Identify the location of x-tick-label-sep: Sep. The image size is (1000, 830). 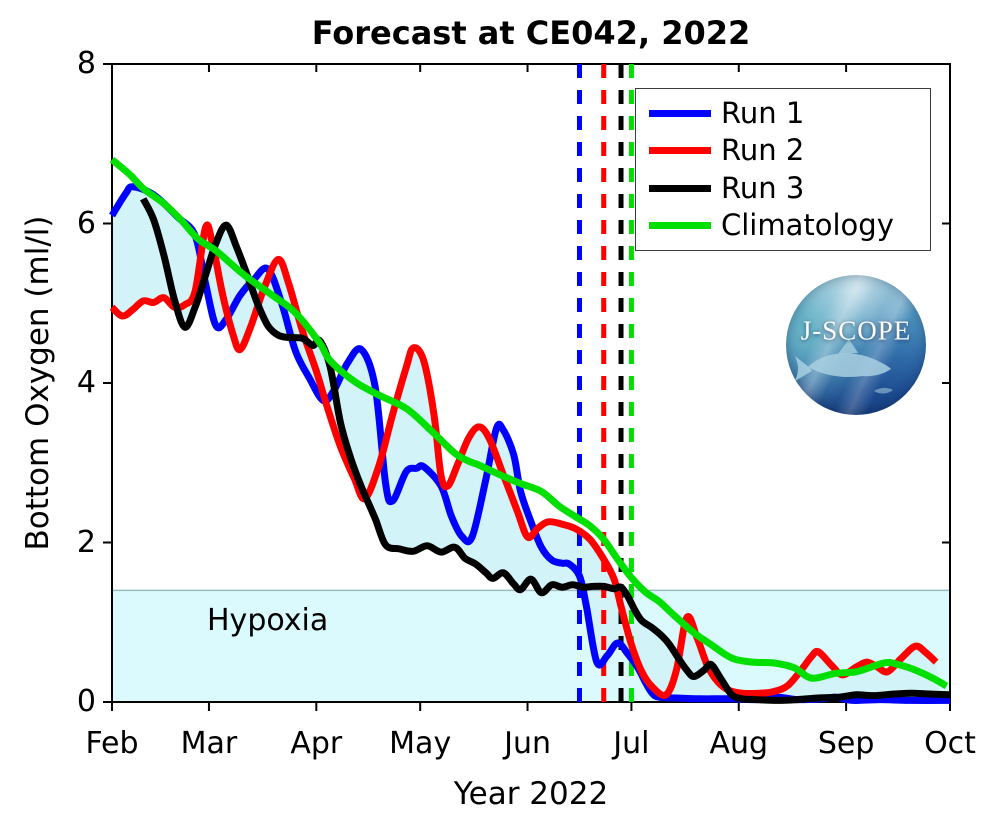
(846, 743).